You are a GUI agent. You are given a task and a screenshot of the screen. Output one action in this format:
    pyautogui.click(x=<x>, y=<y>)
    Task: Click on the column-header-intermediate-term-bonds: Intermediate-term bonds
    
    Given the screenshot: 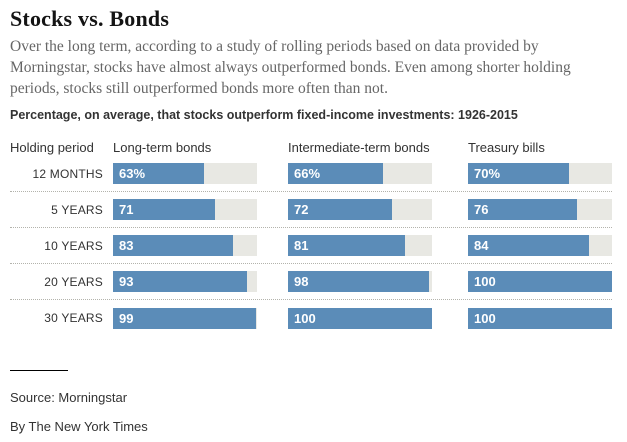 What is the action you would take?
    pyautogui.click(x=359, y=147)
    